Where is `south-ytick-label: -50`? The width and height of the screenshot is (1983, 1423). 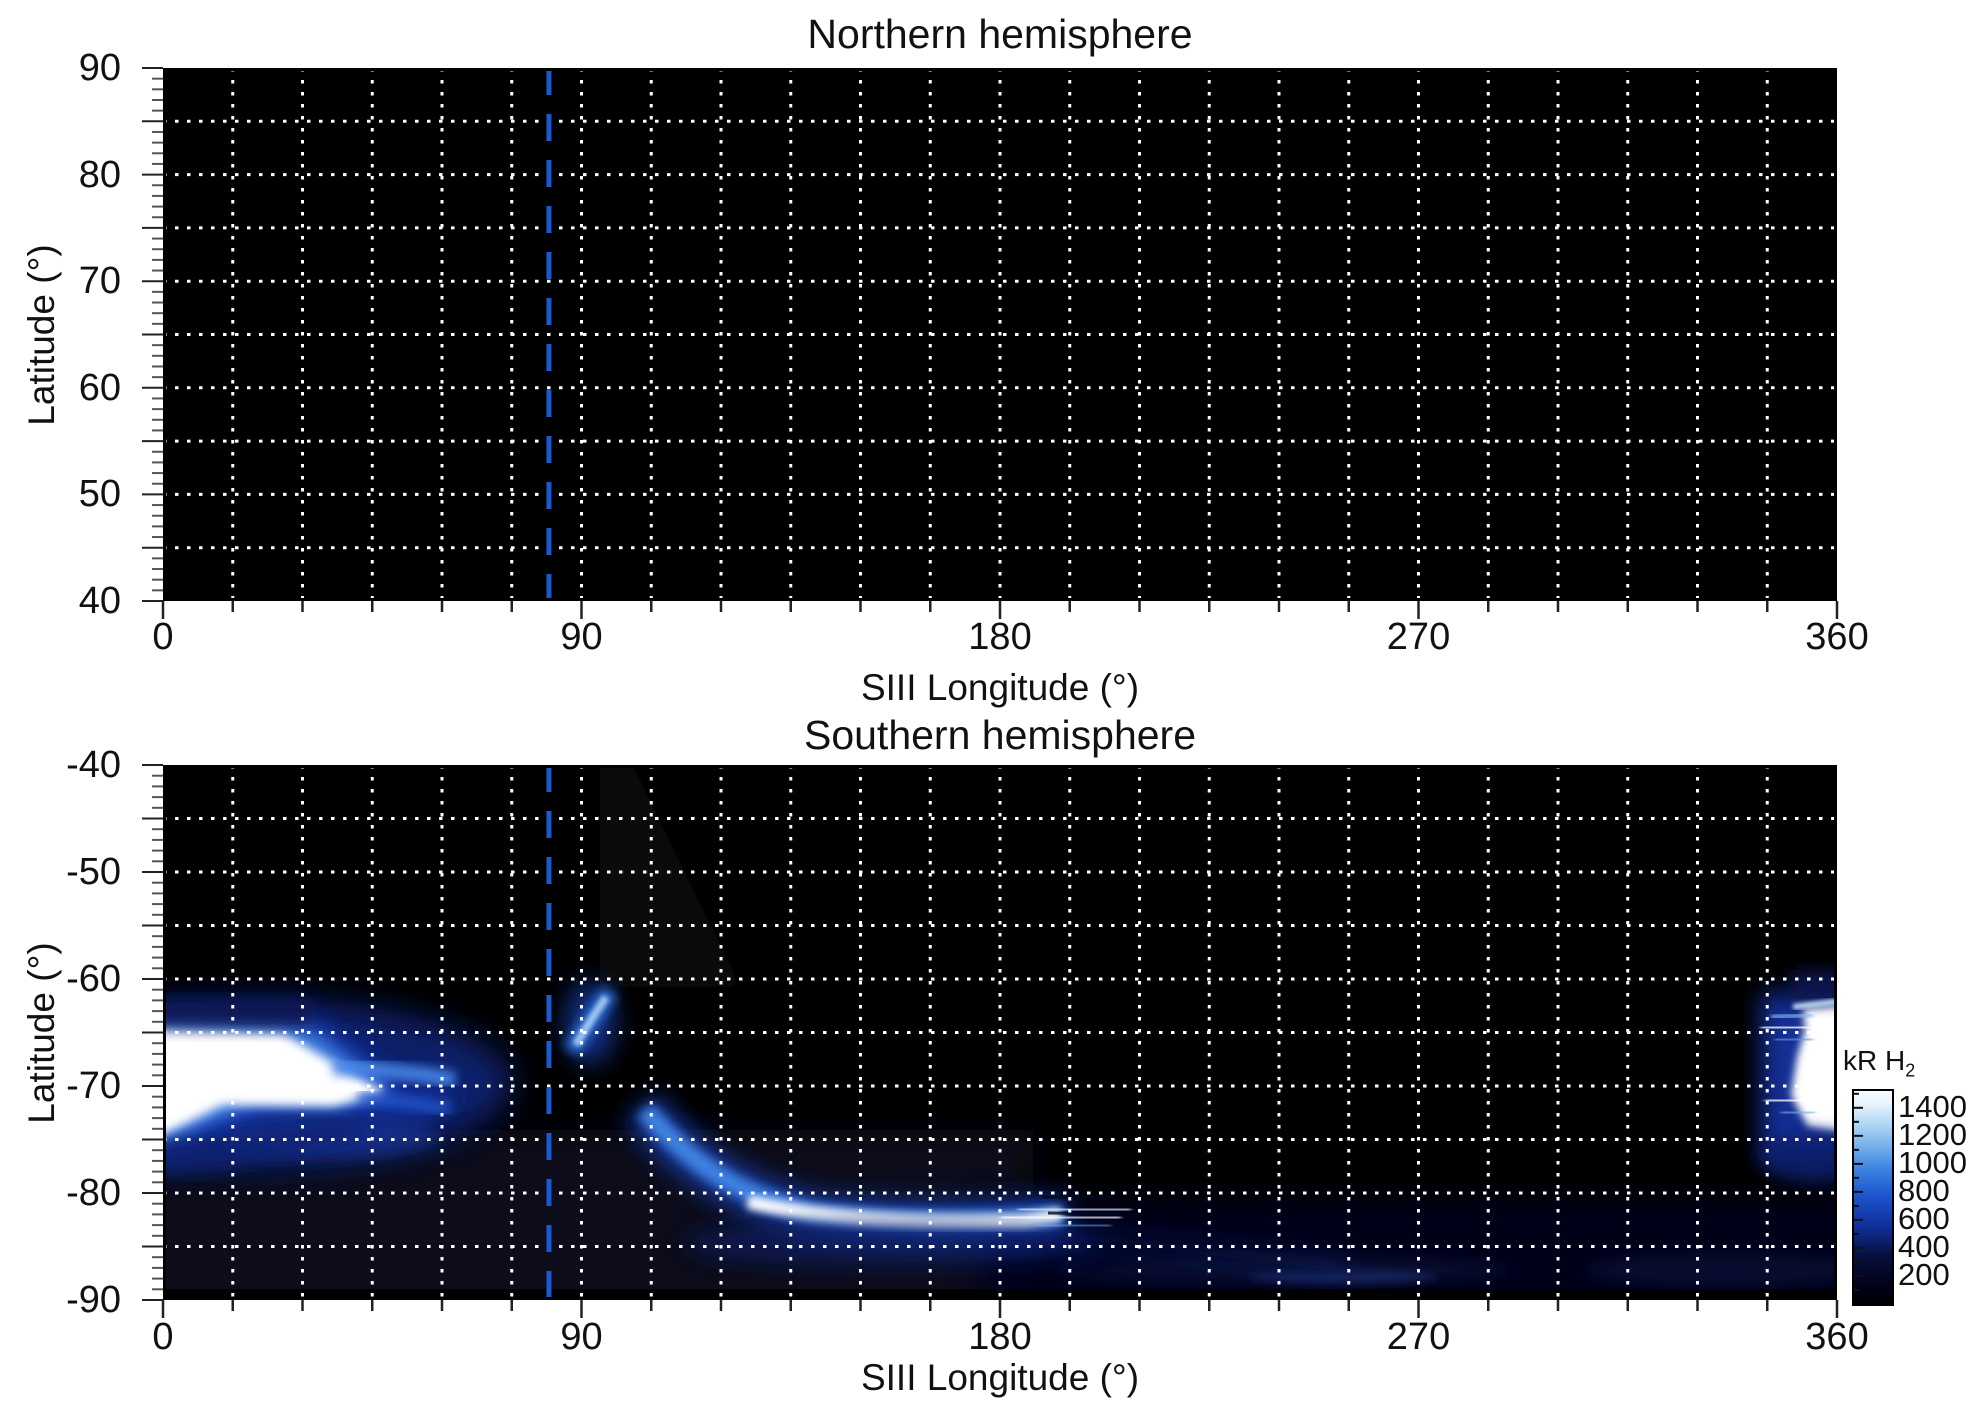
south-ytick-label: -50 is located at coordinates (93, 872).